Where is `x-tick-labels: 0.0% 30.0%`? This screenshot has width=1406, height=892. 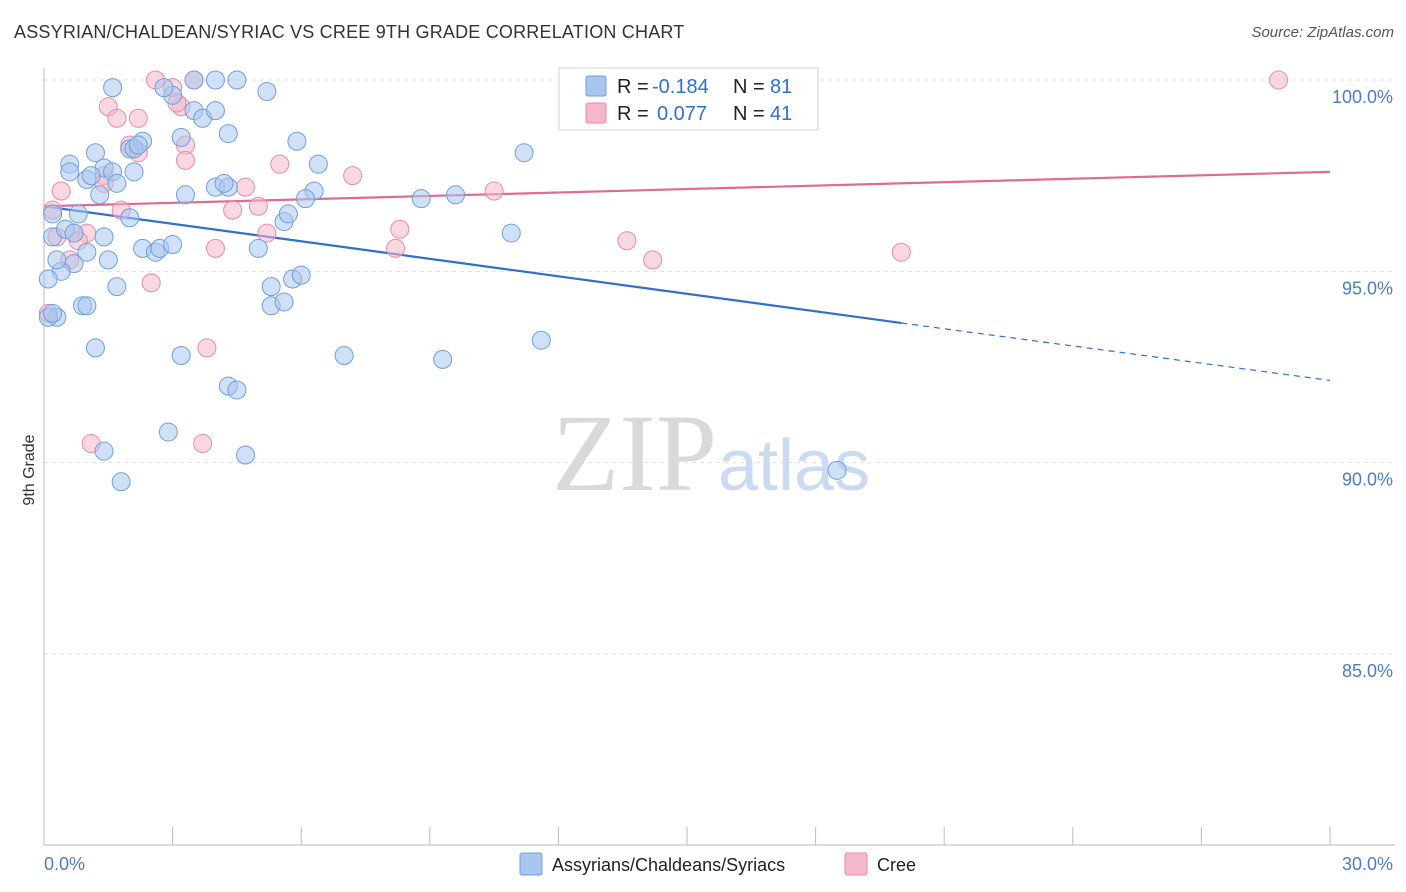
x-tick-labels: 0.0% 30.0% is located at coordinates (718, 864).